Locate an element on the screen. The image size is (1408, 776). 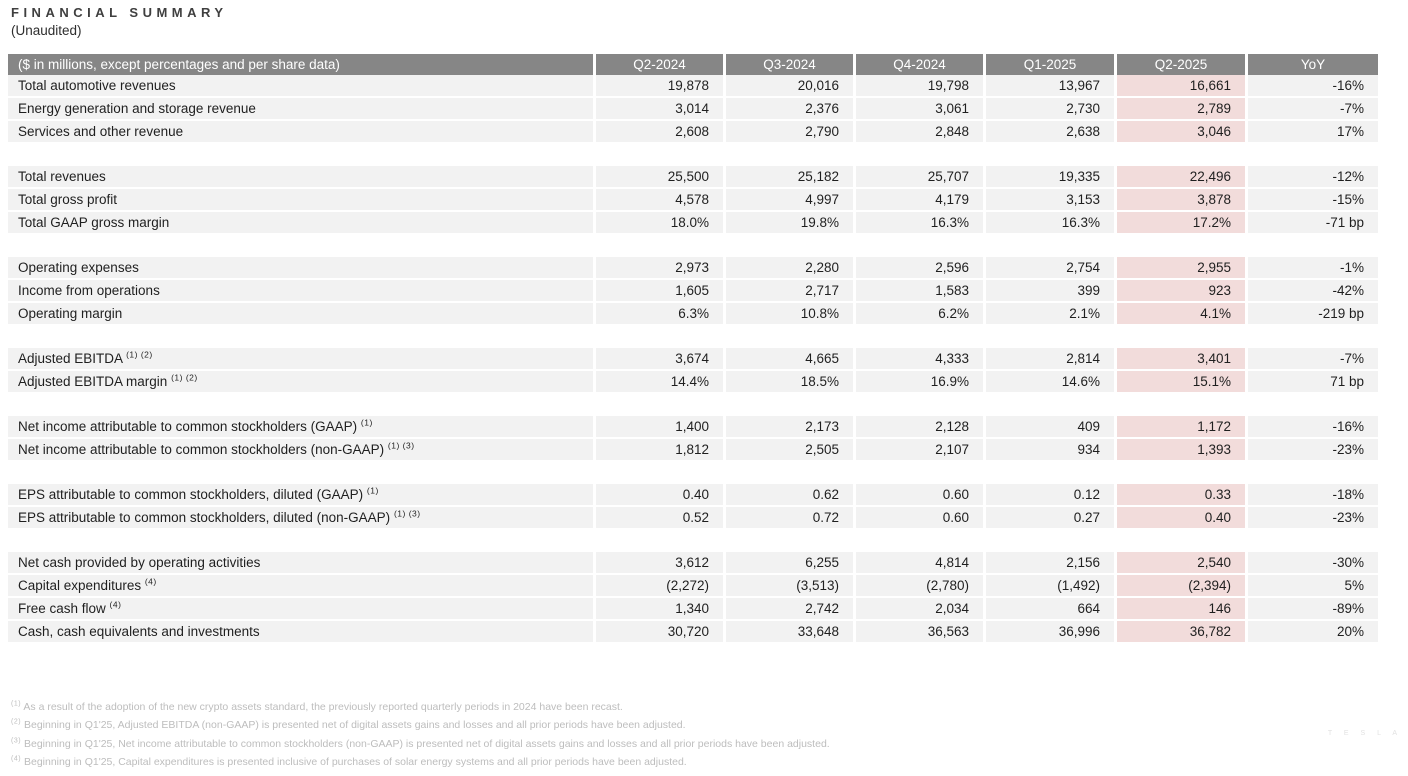
value-cell-highlighted: 923 is located at coordinates (1182, 291).